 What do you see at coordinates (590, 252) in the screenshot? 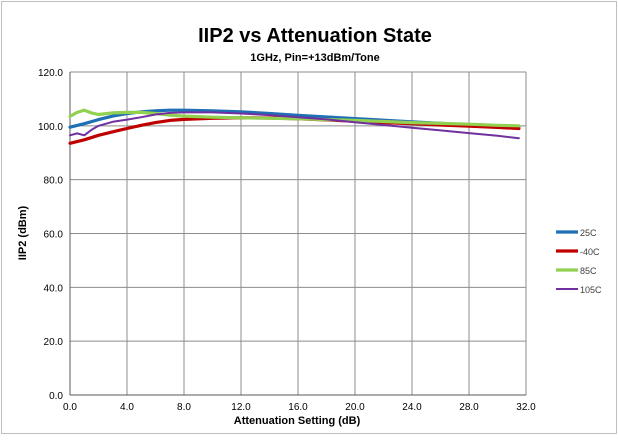
I see `legend-label: -40C` at bounding box center [590, 252].